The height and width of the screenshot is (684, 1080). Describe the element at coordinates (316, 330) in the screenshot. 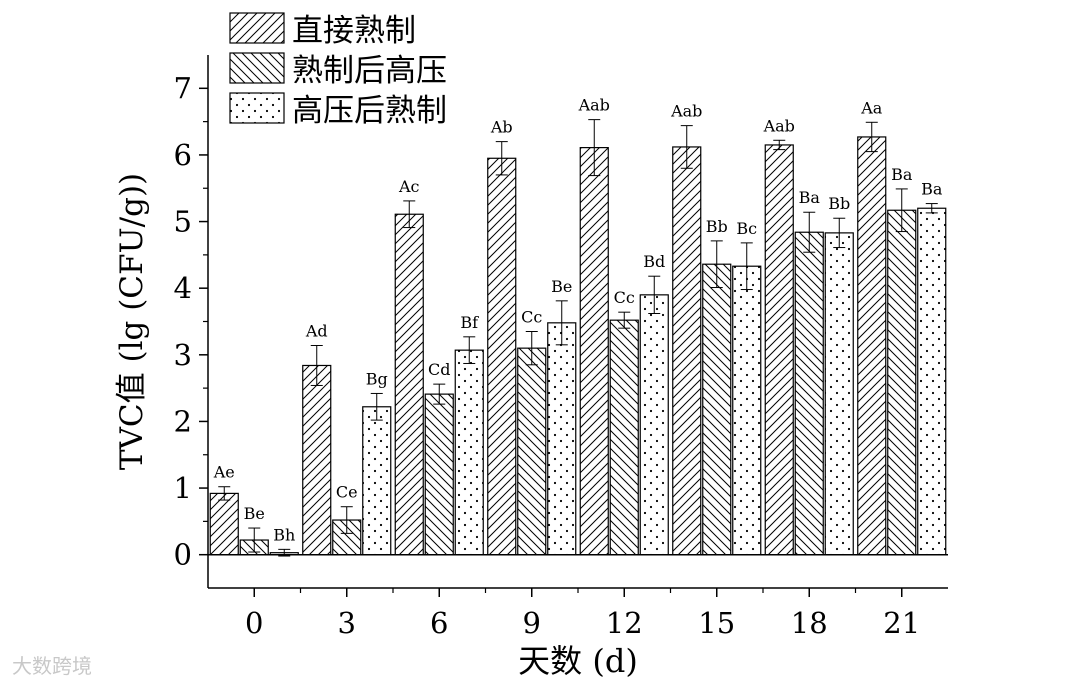

I see `significance-label: Ad` at that location.